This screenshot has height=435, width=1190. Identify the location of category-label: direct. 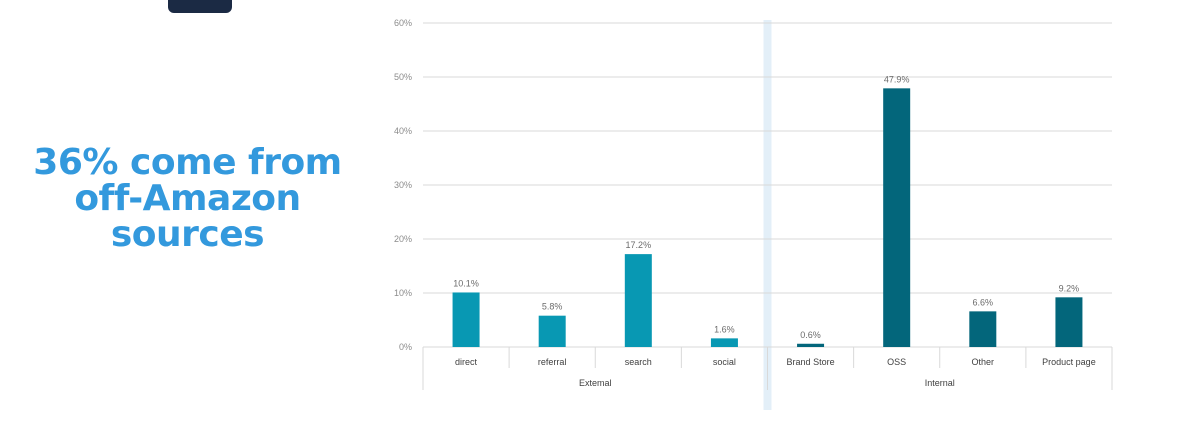
(466, 362).